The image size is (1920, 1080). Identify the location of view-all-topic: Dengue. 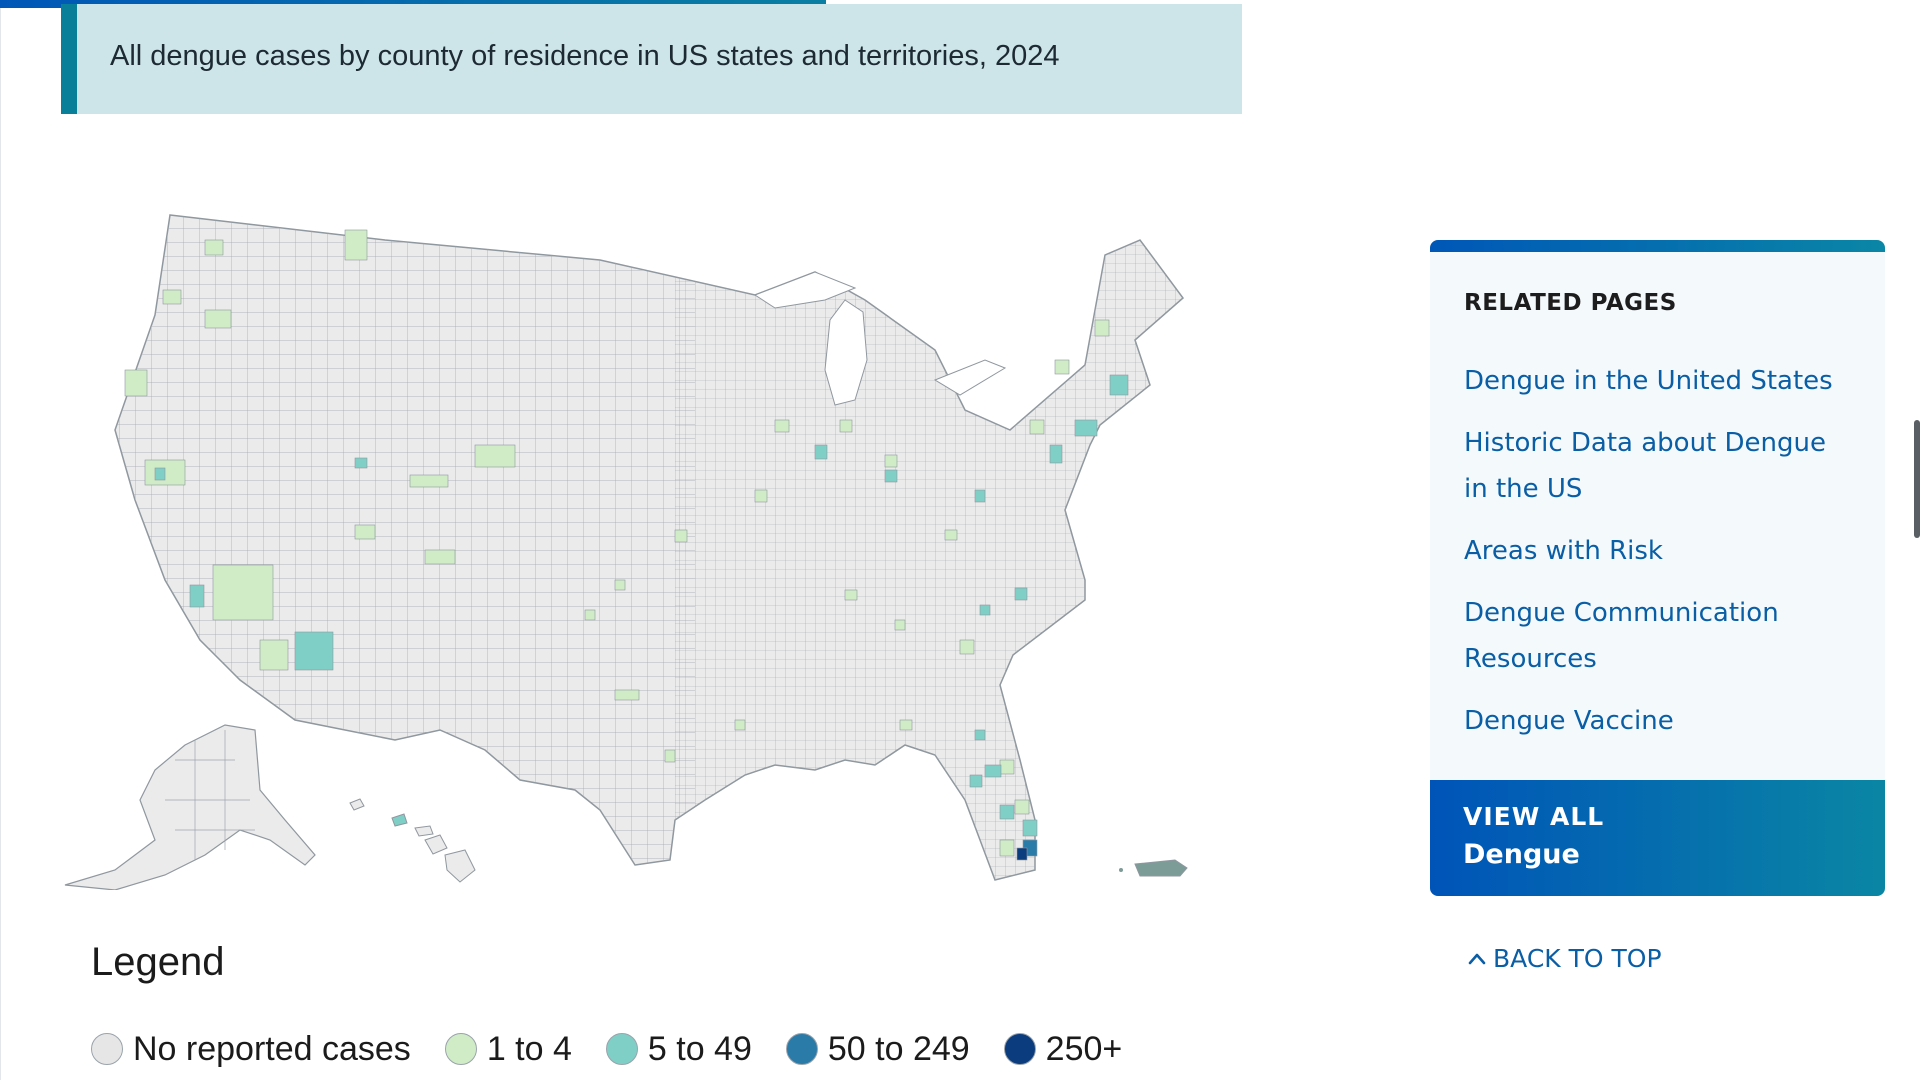
(1521, 854).